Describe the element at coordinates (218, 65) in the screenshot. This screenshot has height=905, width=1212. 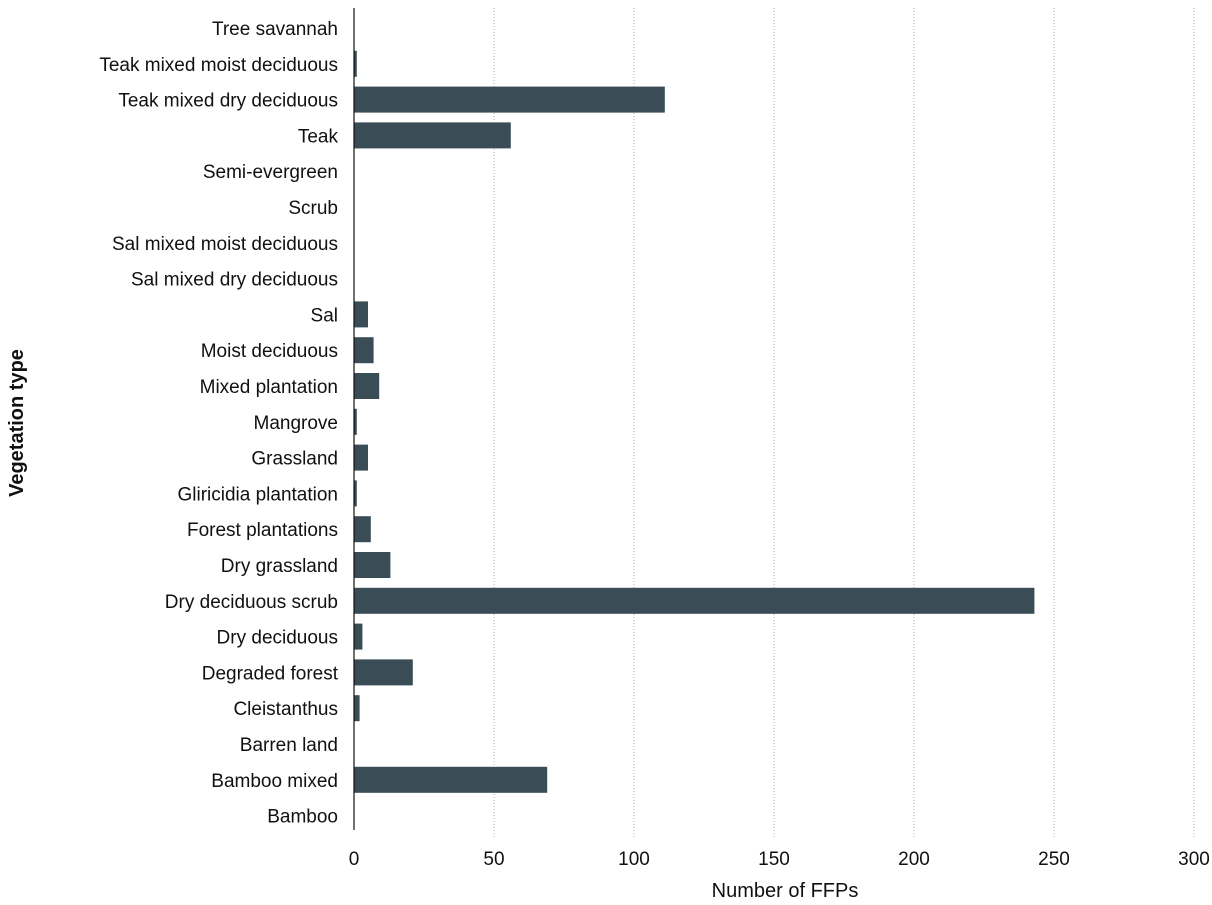
I see `category-label: Teak mixed moist deciduous` at that location.